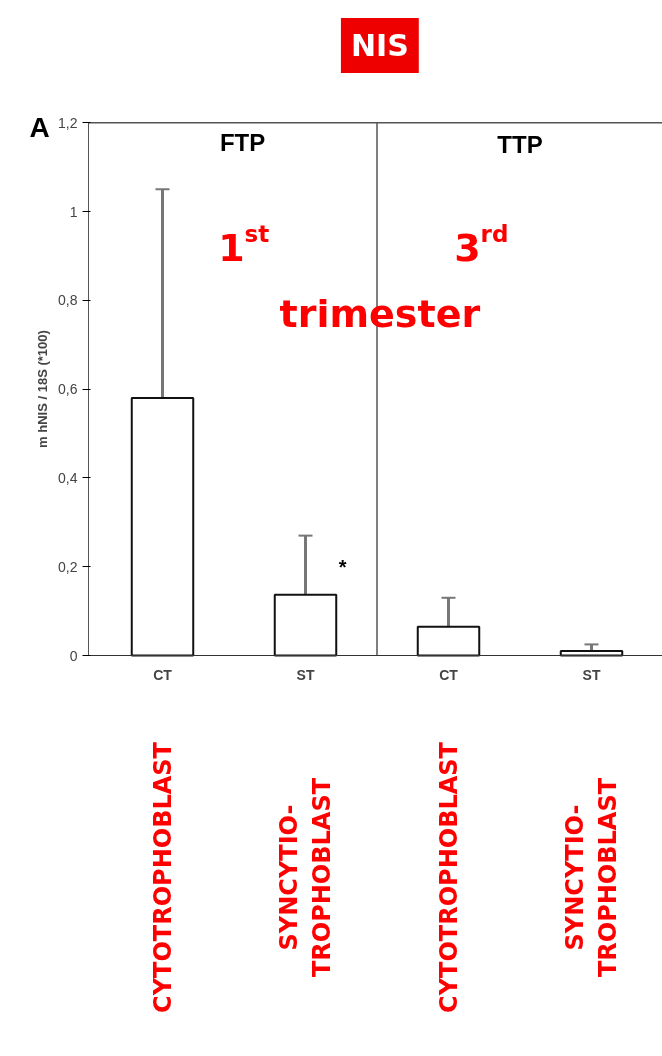 This screenshot has width=662, height=1056. What do you see at coordinates (342, 566) in the screenshot?
I see `annotation: *` at bounding box center [342, 566].